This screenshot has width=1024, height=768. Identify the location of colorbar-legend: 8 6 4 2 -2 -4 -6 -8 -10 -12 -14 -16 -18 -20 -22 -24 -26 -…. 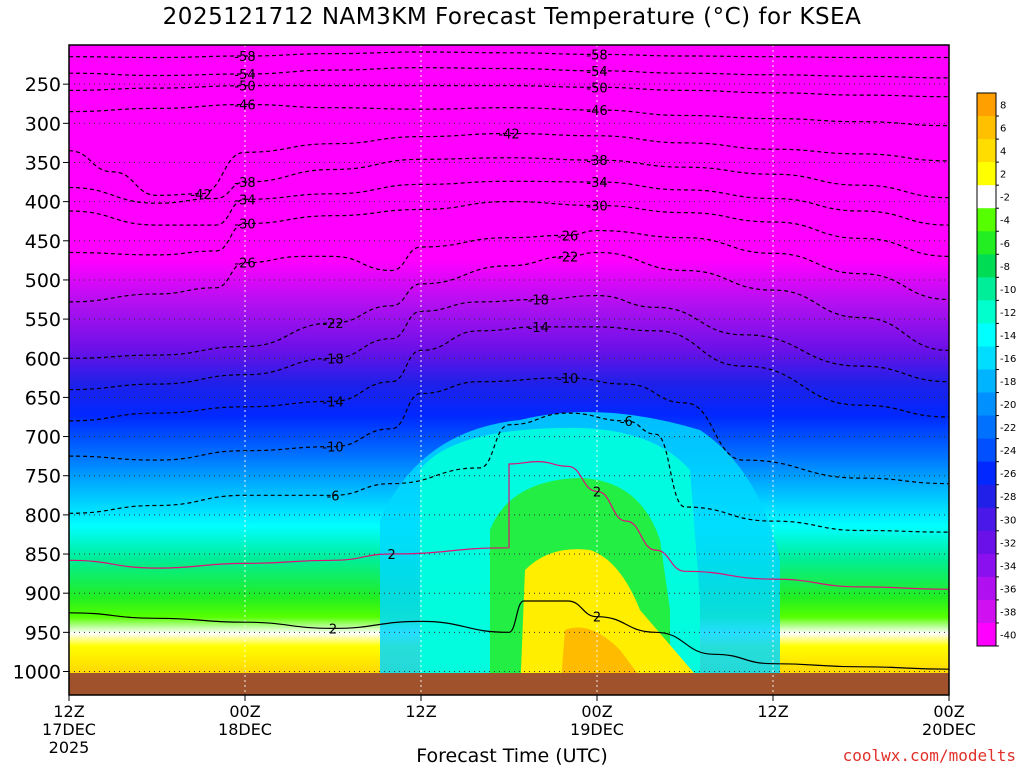
(996, 369).